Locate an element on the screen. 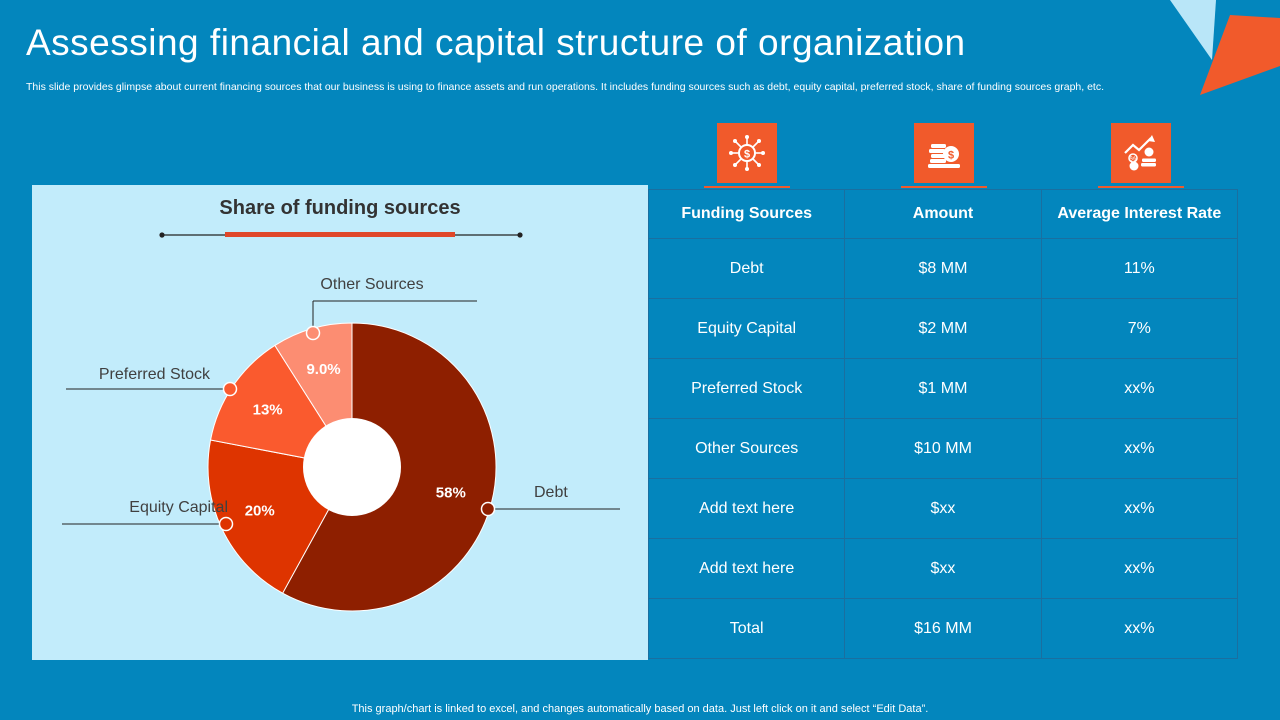  cell-funding-source: Total is located at coordinates (746, 628).